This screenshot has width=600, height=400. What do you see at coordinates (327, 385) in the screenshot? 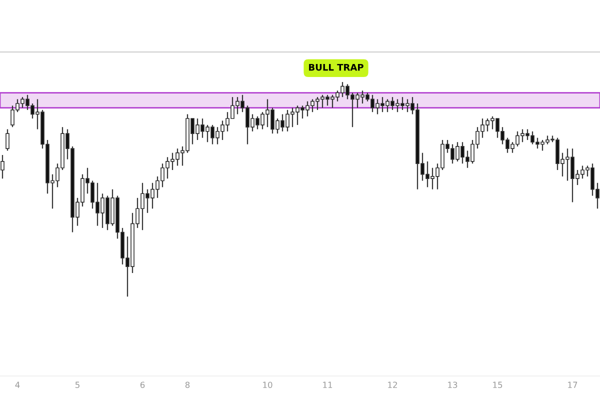
I see `x-tick-label: 11` at bounding box center [327, 385].